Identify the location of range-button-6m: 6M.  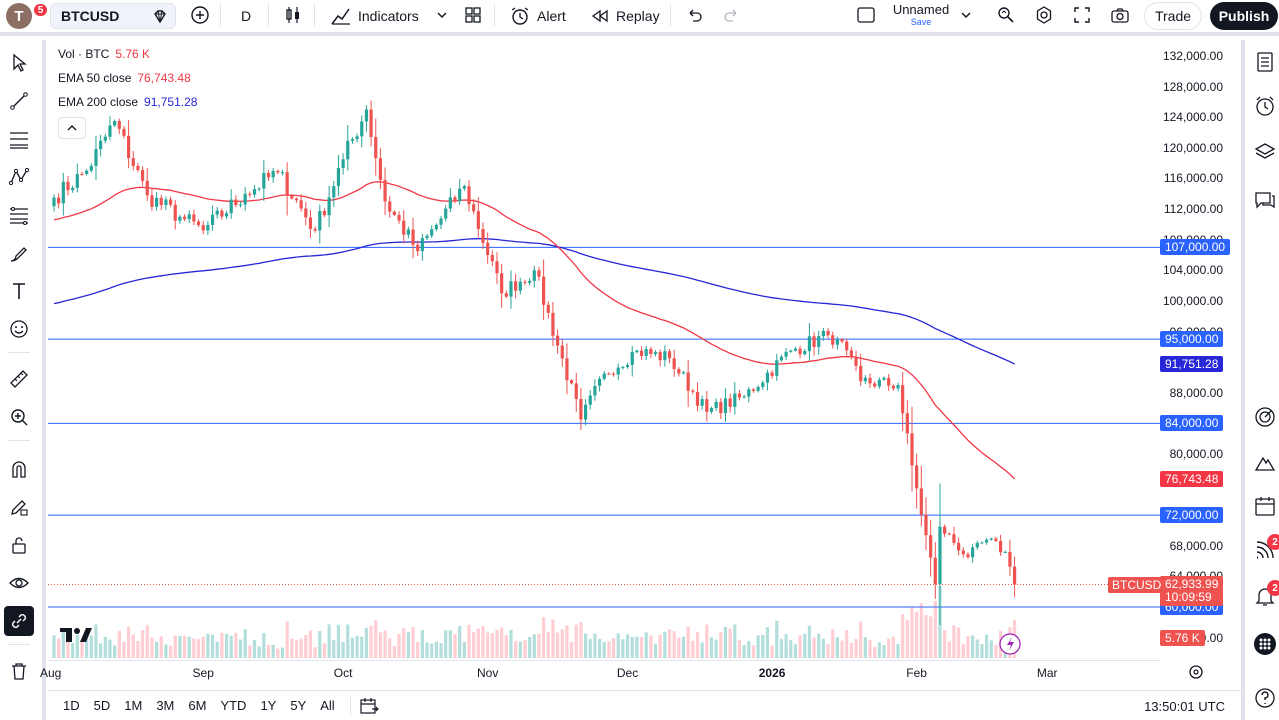
(197, 705).